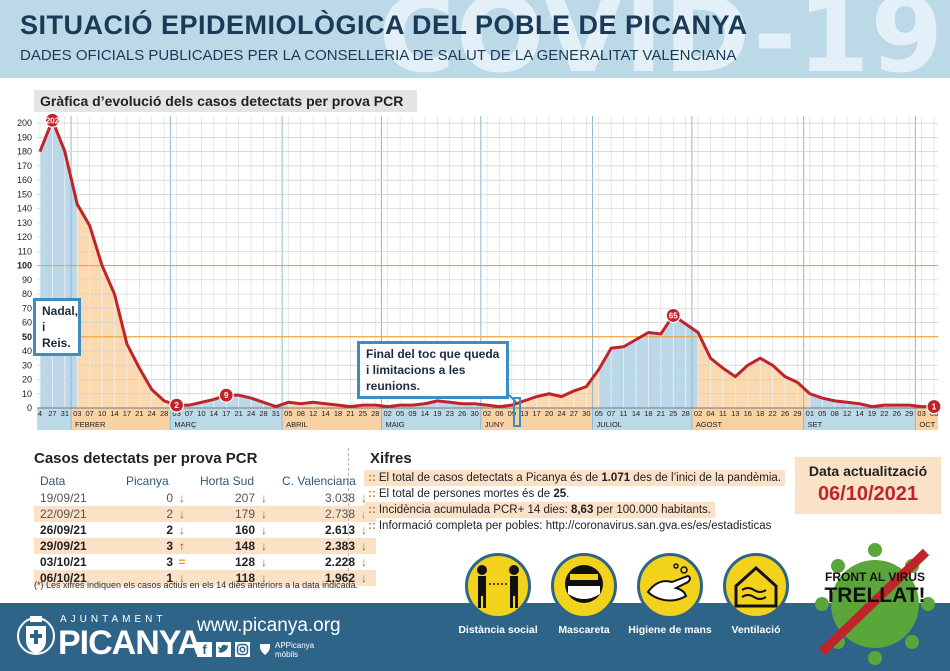  Describe the element at coordinates (269, 625) in the screenshot. I see `website-link: www.picanya.org` at that location.